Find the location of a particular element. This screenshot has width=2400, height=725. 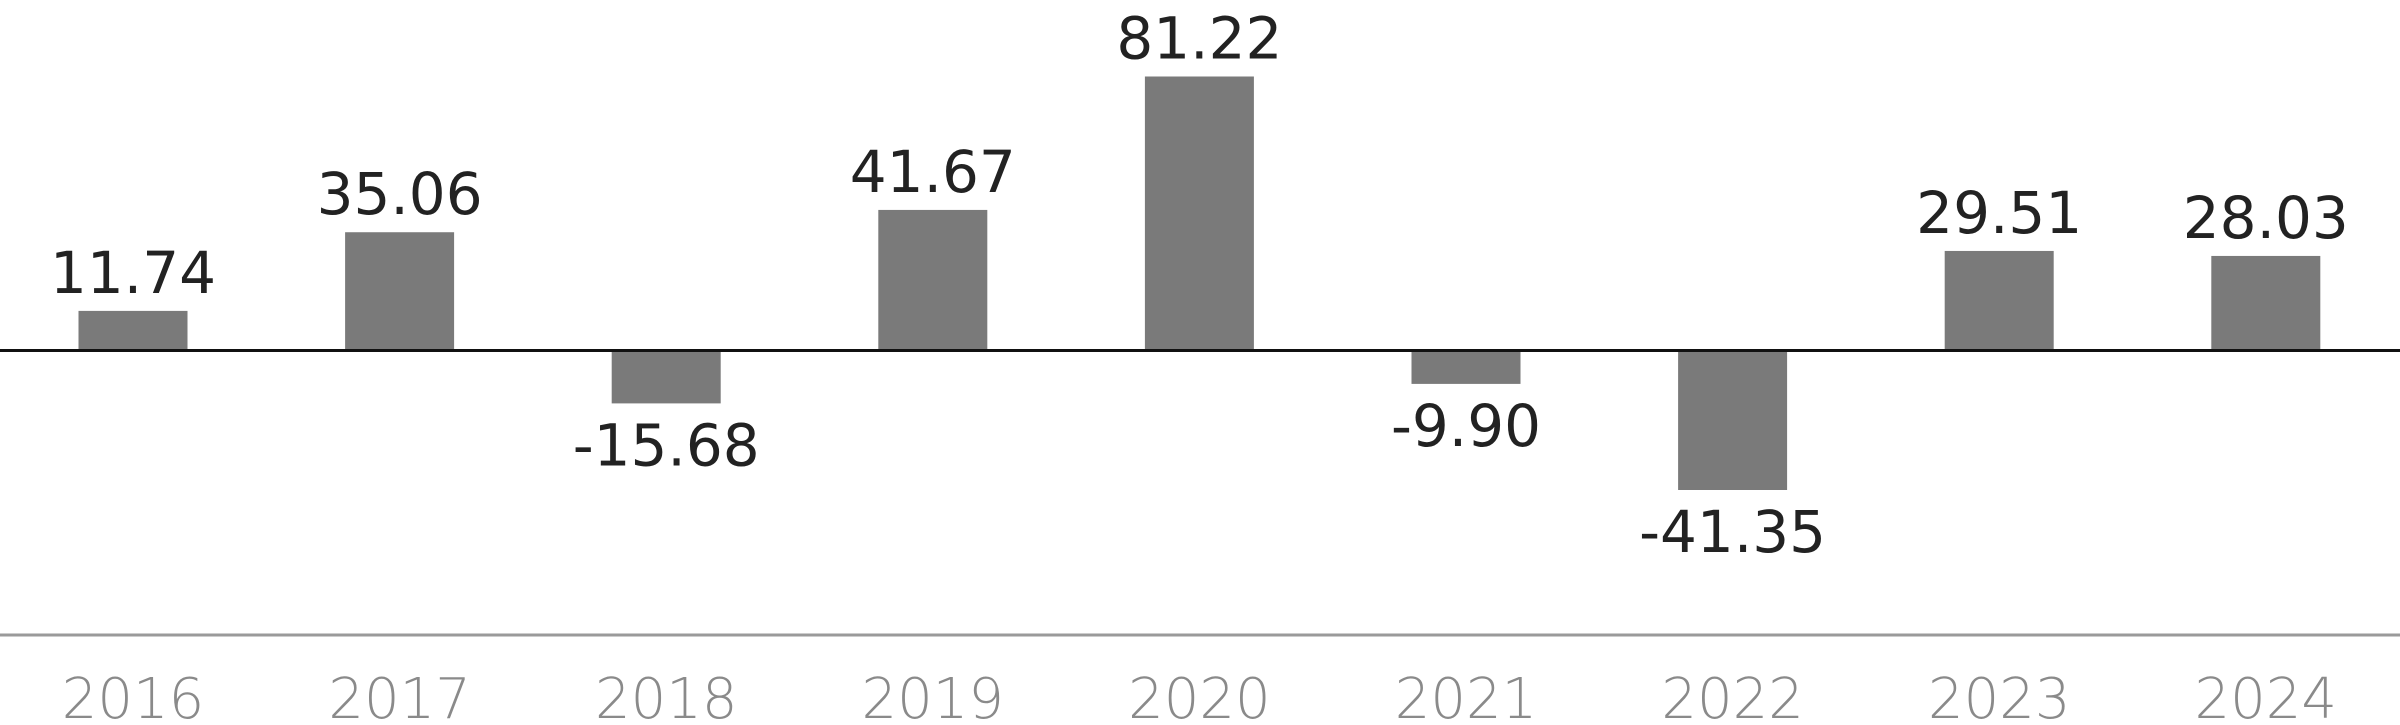

x-tick-label: 2018 is located at coordinates (666, 696).